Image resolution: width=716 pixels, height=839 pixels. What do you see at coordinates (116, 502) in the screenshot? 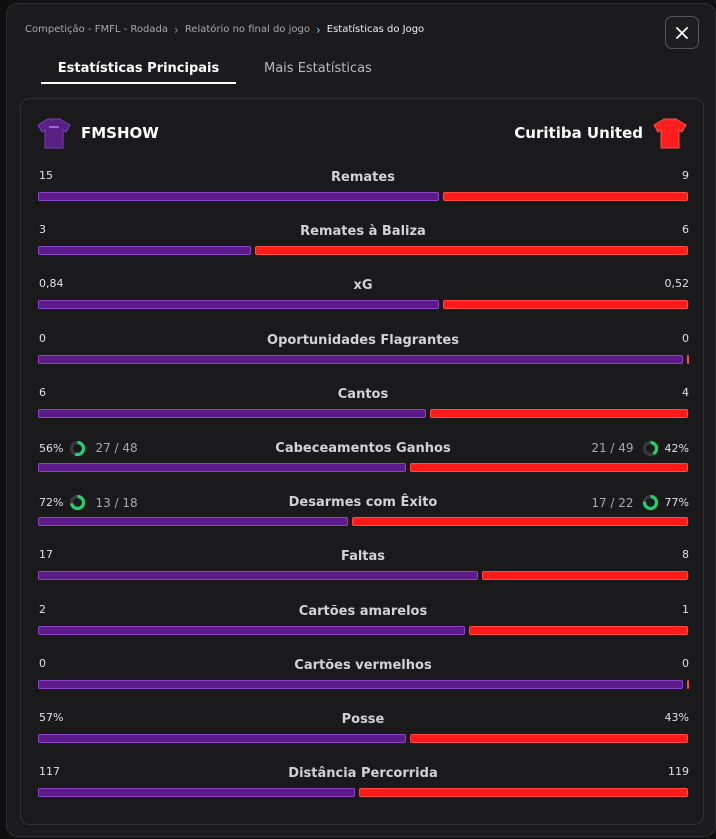
I see `home-fraction: 13 / 18` at bounding box center [116, 502].